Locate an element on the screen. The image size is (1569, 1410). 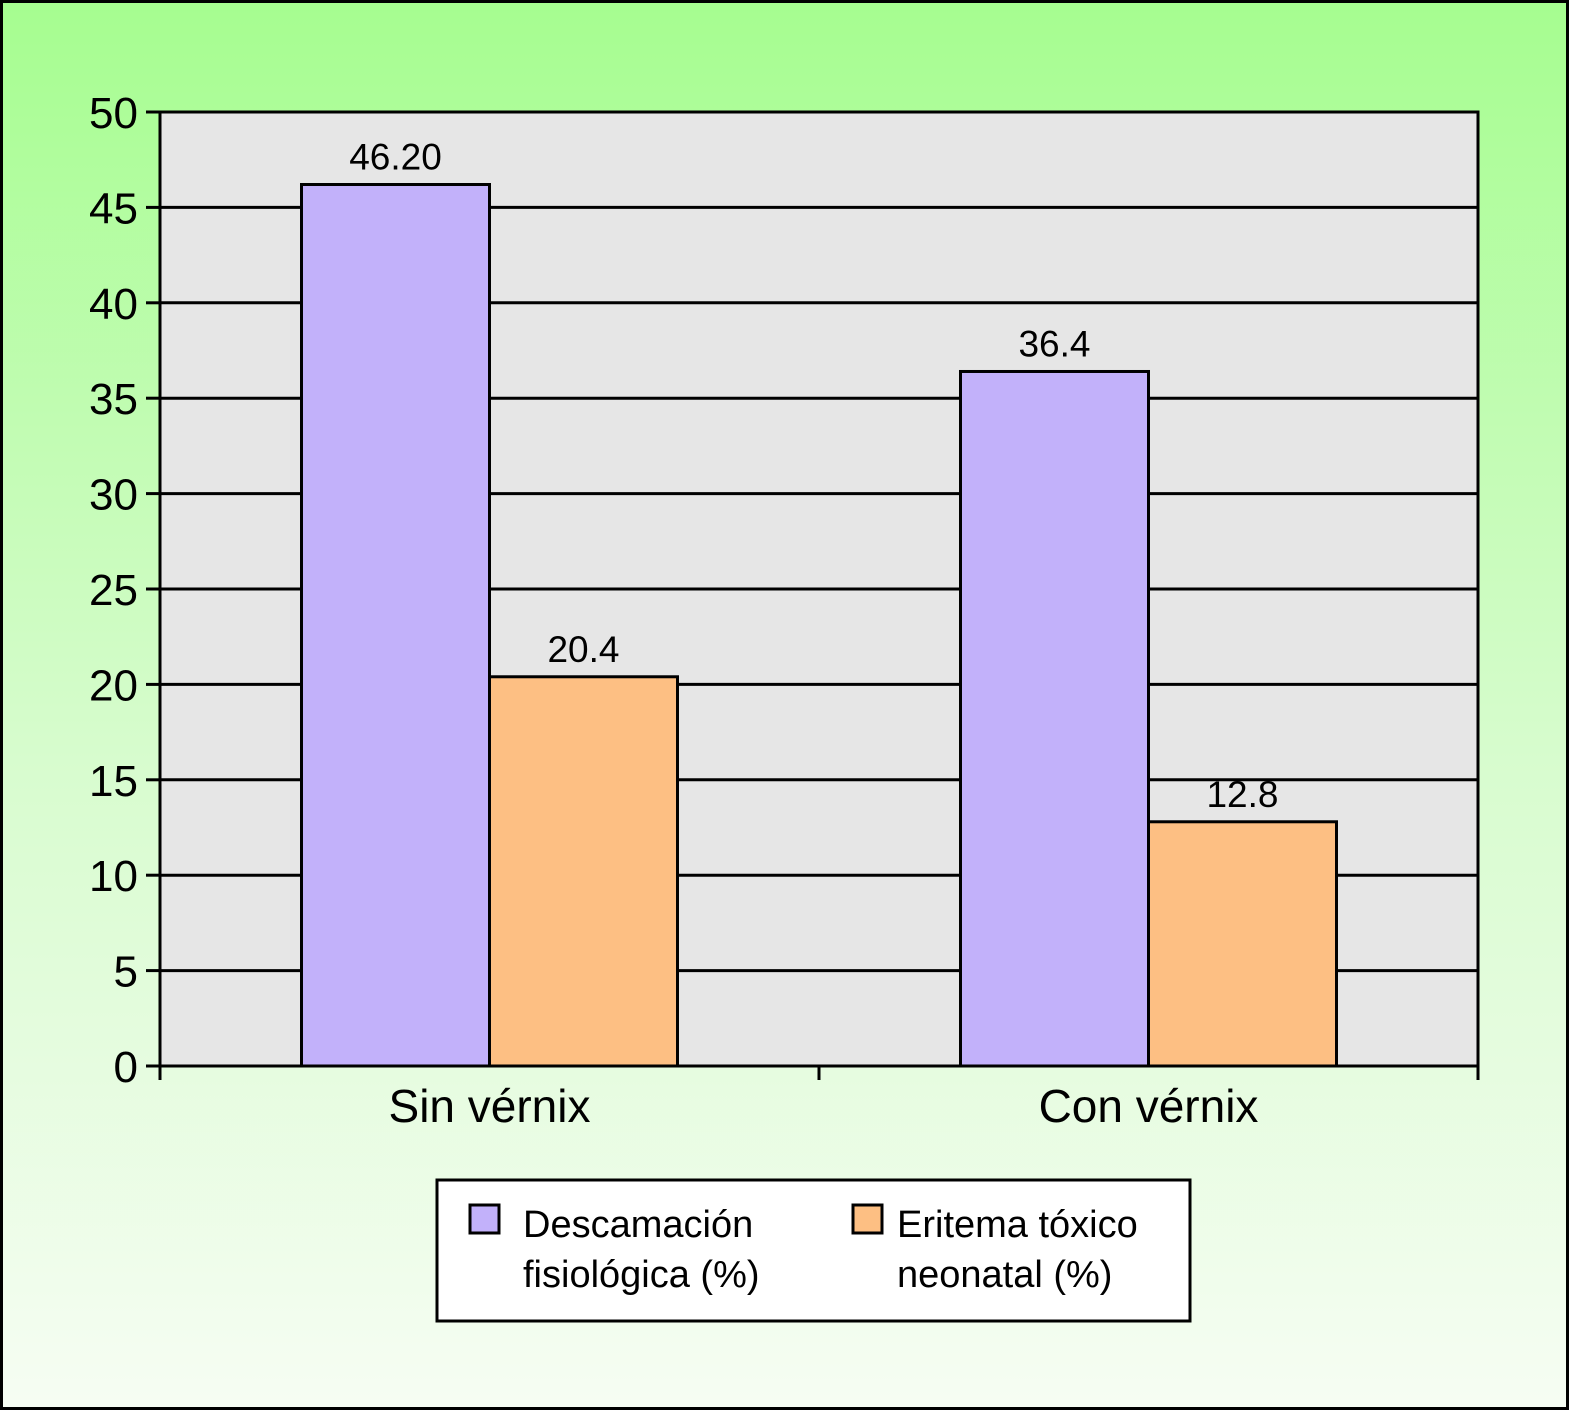
y-tick-label-0: 0 is located at coordinates (126, 1067).